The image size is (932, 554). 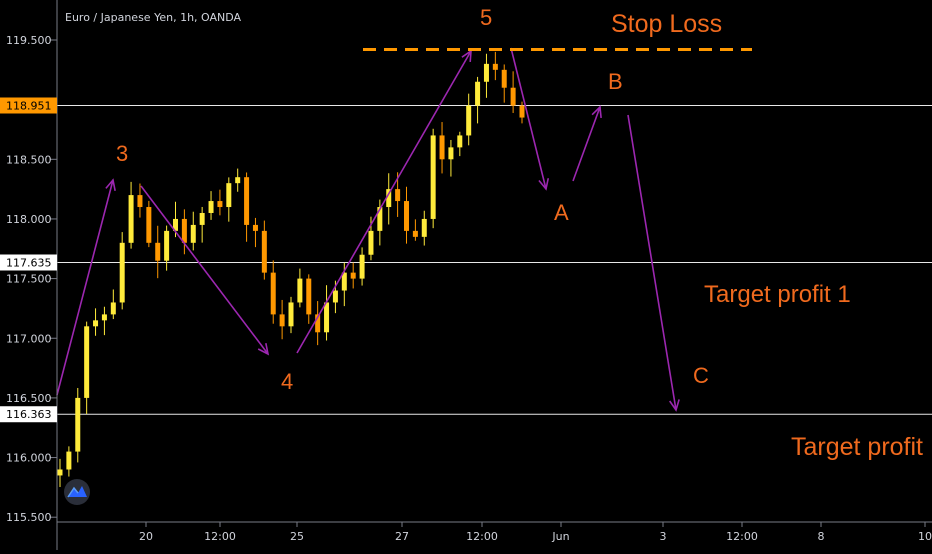 I want to click on y-tick-label-4: 117.000, so click(x=29, y=338).